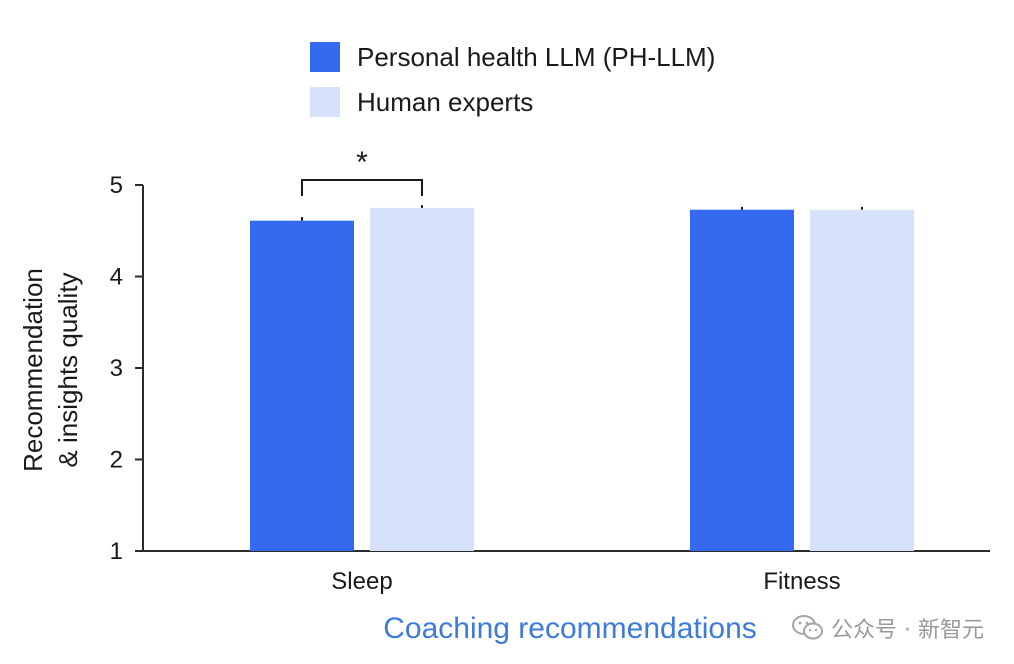 The height and width of the screenshot is (664, 1014). What do you see at coordinates (801, 581) in the screenshot?
I see `x-tick-label-fitness: Fitness` at bounding box center [801, 581].